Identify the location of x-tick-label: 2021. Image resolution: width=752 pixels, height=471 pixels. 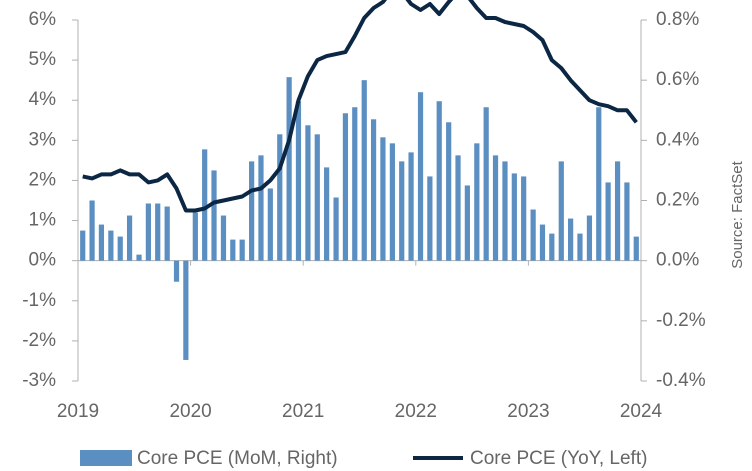
(303, 411).